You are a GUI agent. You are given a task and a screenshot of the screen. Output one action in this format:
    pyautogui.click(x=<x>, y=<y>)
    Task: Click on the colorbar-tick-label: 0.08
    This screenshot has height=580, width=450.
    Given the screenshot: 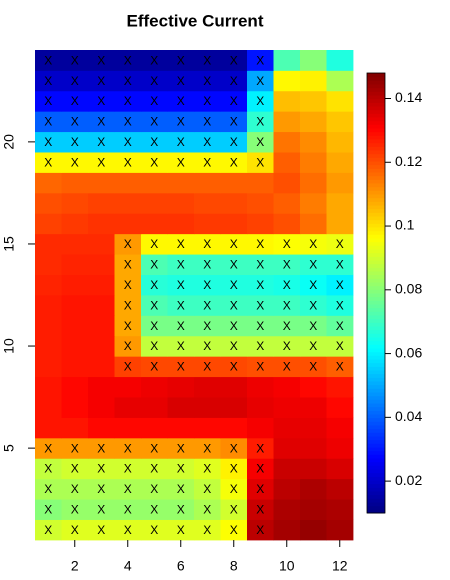 What is the action you would take?
    pyautogui.click(x=408, y=289)
    